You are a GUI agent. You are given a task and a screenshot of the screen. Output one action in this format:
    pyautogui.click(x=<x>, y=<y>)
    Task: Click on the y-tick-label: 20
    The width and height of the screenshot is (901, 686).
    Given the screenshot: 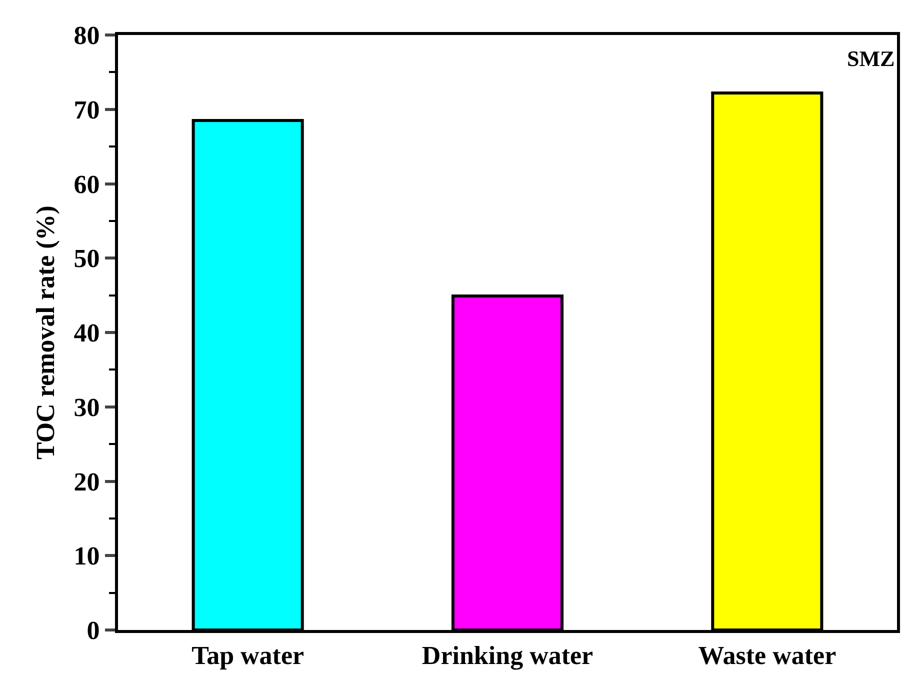 What is the action you would take?
    pyautogui.click(x=87, y=481)
    